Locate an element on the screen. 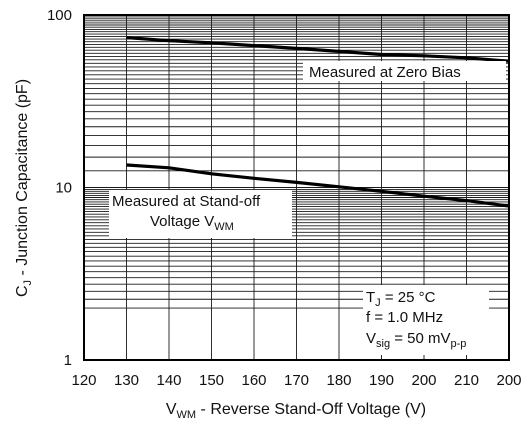  x-tick-label: 130 is located at coordinates (126, 380).